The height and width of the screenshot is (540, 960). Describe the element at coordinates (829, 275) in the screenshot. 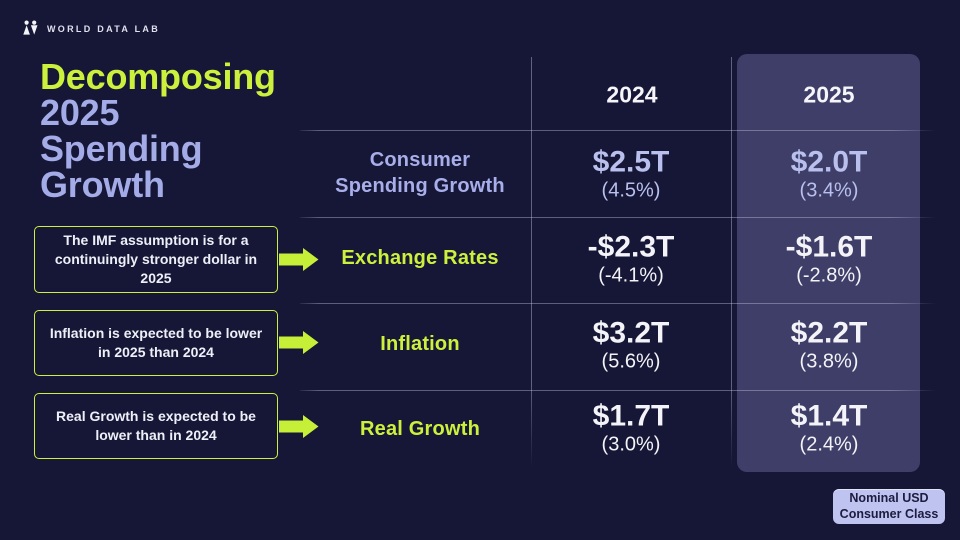

I see `value-percent: (-2.8%)` at that location.